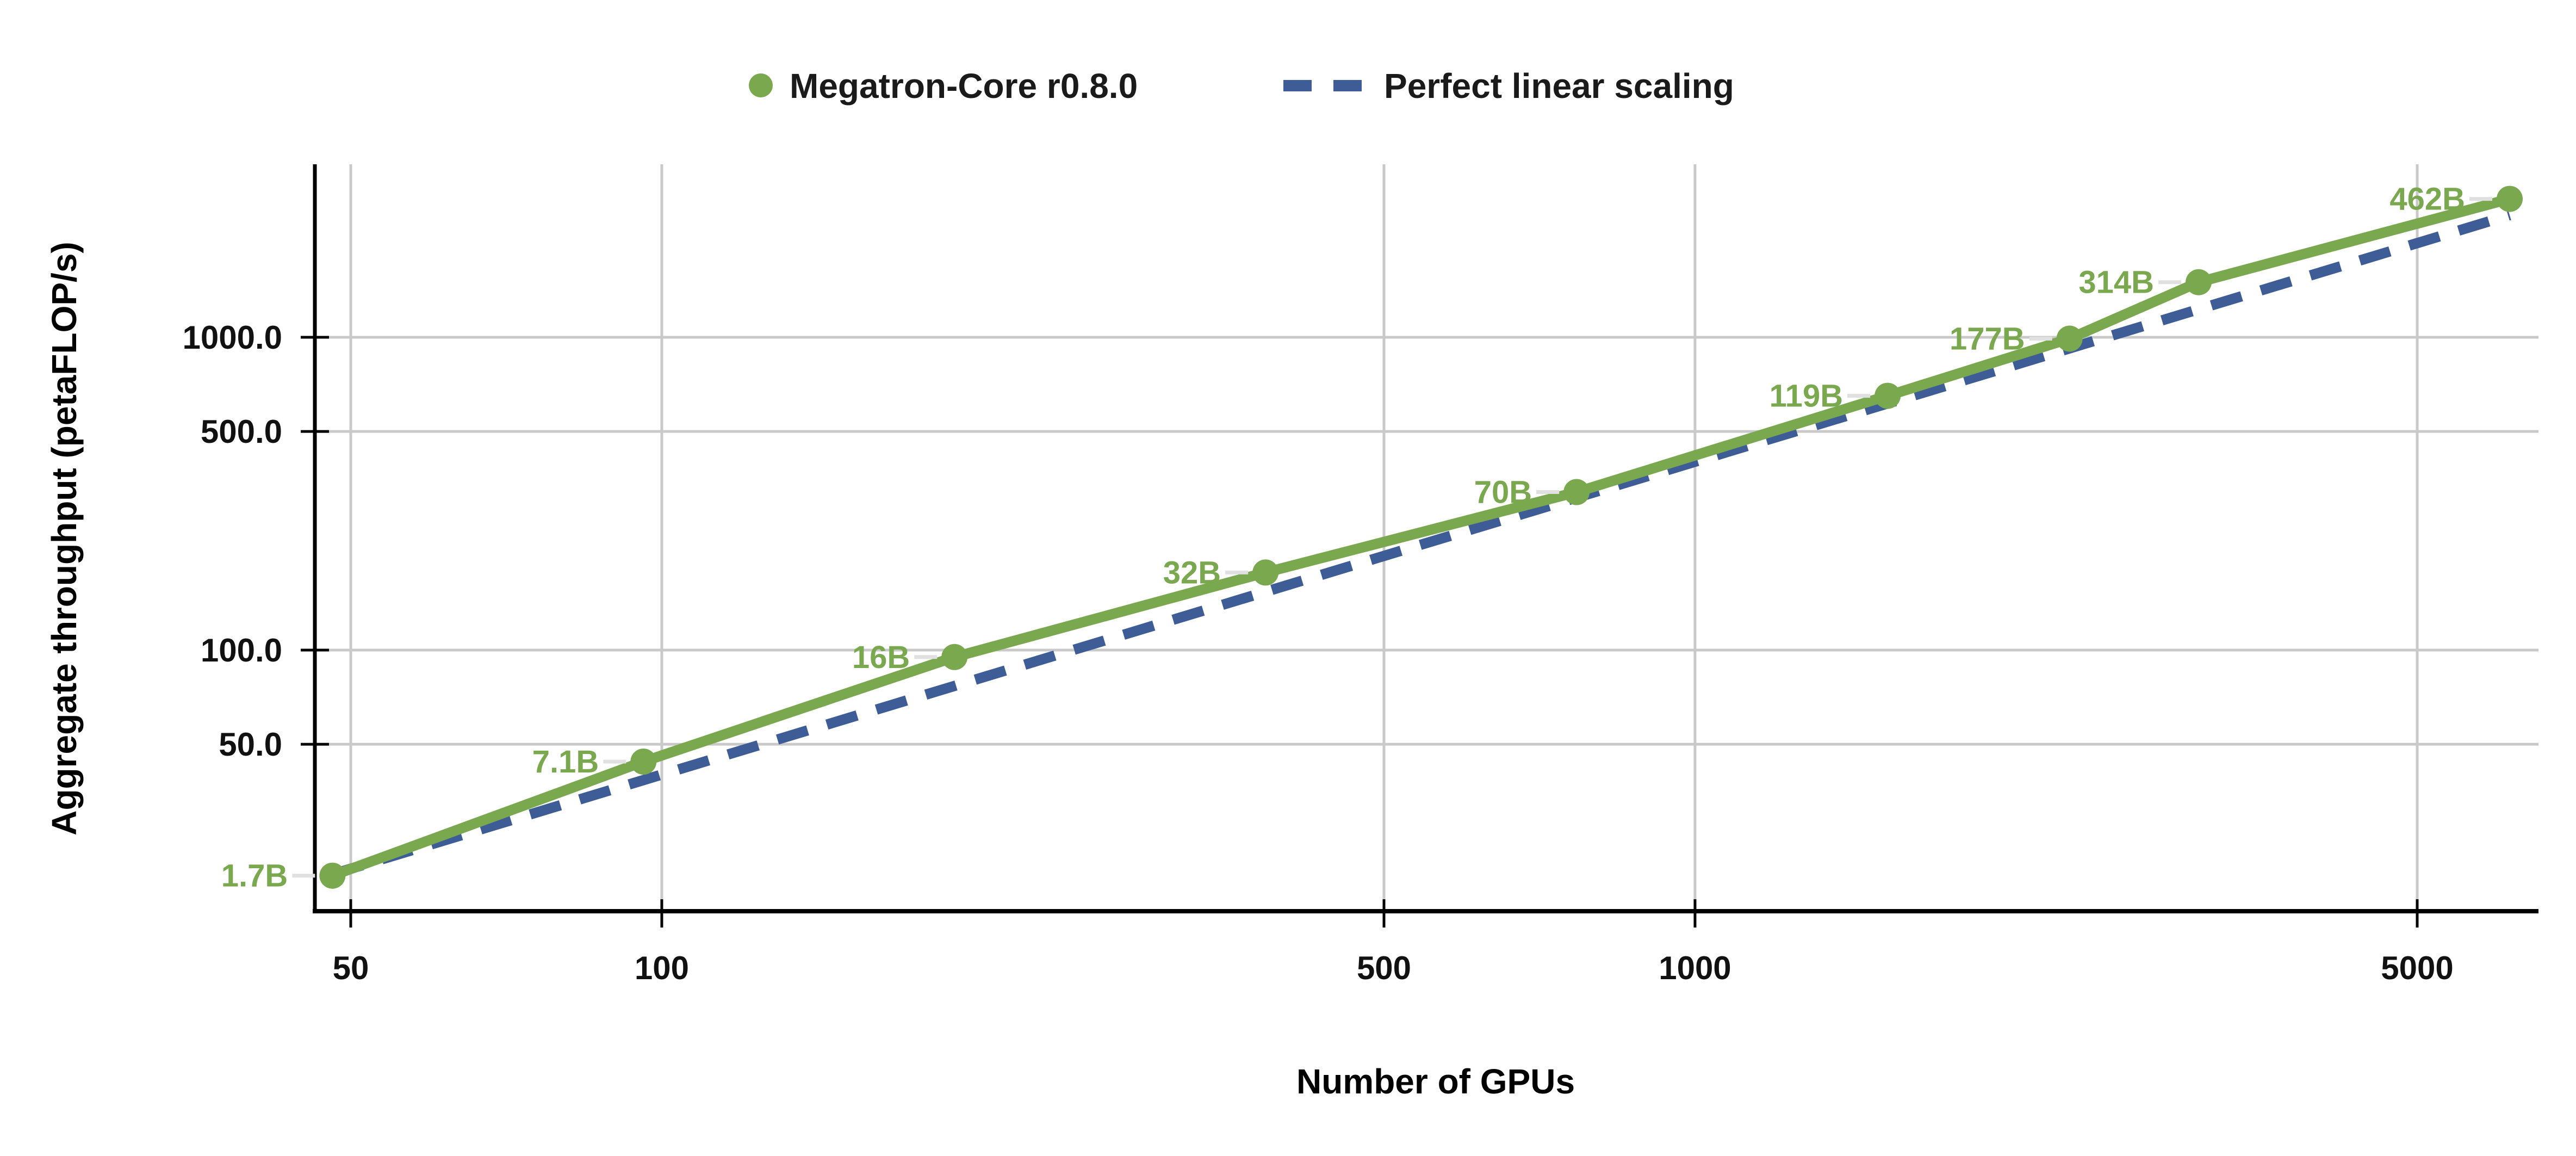 The image size is (2576, 1156). What do you see at coordinates (881, 657) in the screenshot?
I see `point-label-16b: 16B` at bounding box center [881, 657].